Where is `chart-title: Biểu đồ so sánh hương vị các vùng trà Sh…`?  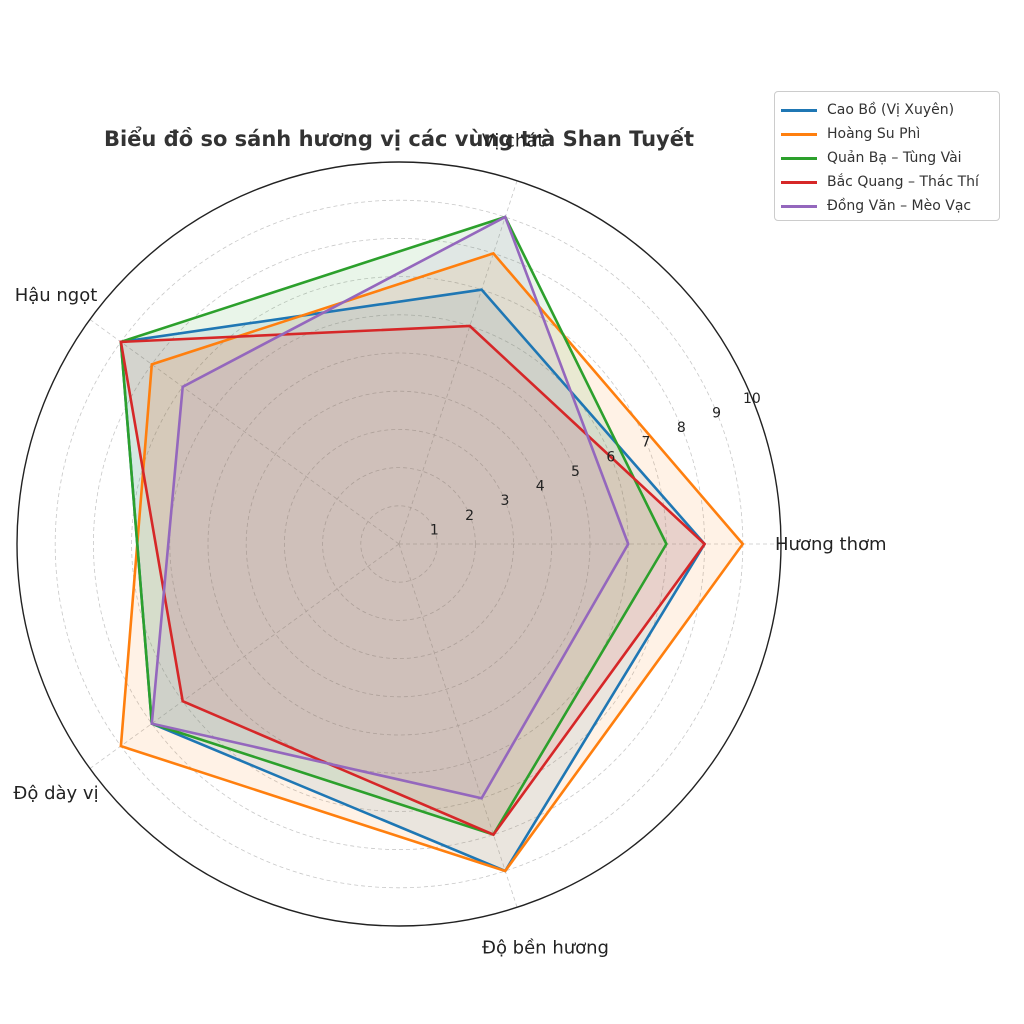 chart-title: Biểu đồ so sánh hương vị các vùng trà Sh… is located at coordinates (399, 138).